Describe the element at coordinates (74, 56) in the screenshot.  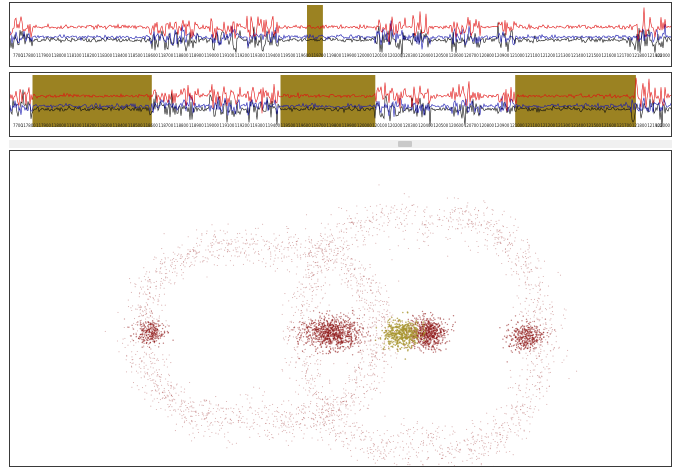
I see `overview-axis-tick-label: 118100` at that location.